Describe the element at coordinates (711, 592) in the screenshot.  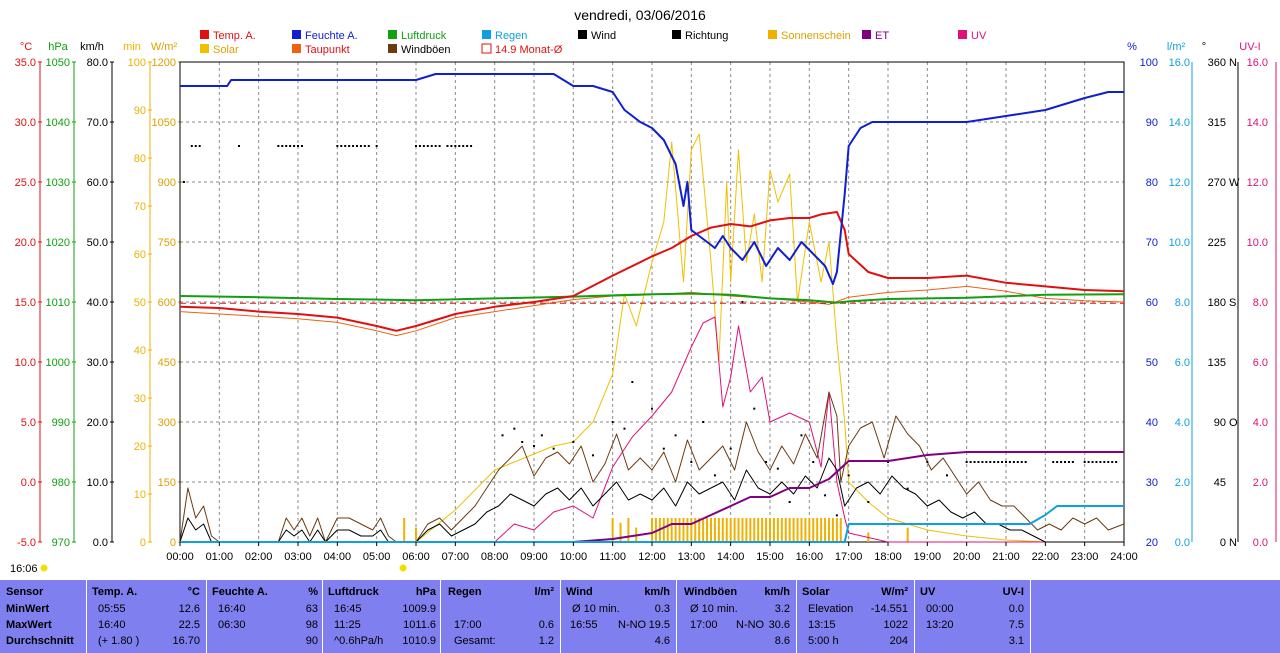
I see `stats-header-gust: Windböen` at that location.